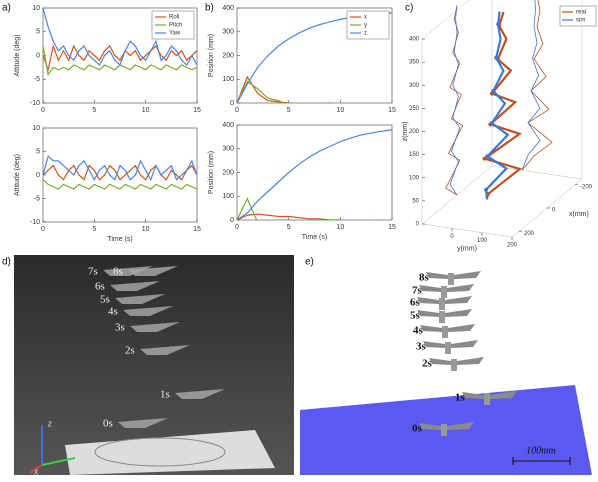  I want to click on legend-label: z, so click(365, 34).